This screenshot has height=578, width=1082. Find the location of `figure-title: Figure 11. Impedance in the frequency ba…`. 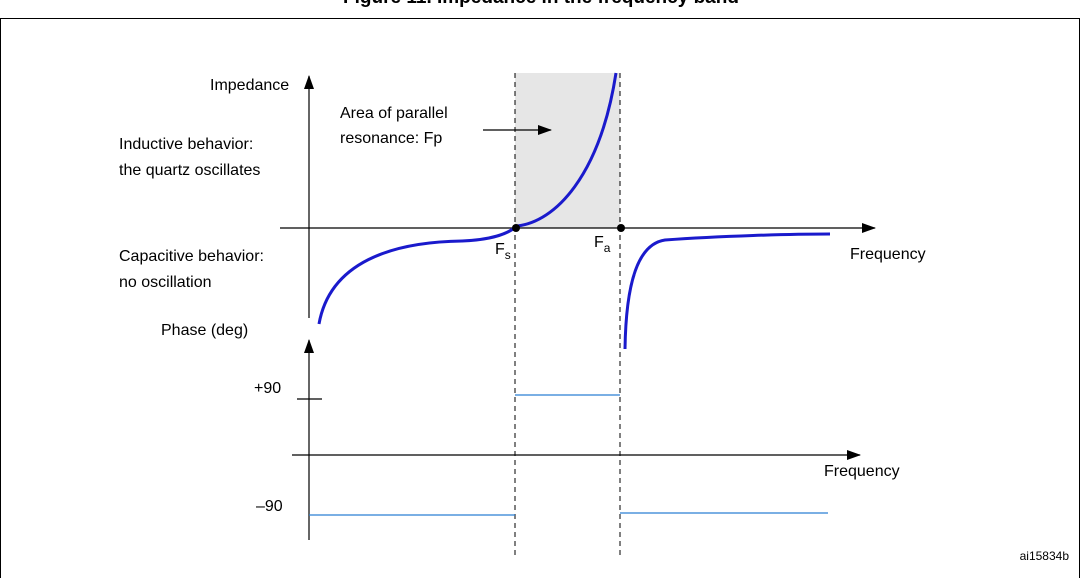

figure-title: Figure 11. Impedance in the frequency ba… is located at coordinates (541, 4).